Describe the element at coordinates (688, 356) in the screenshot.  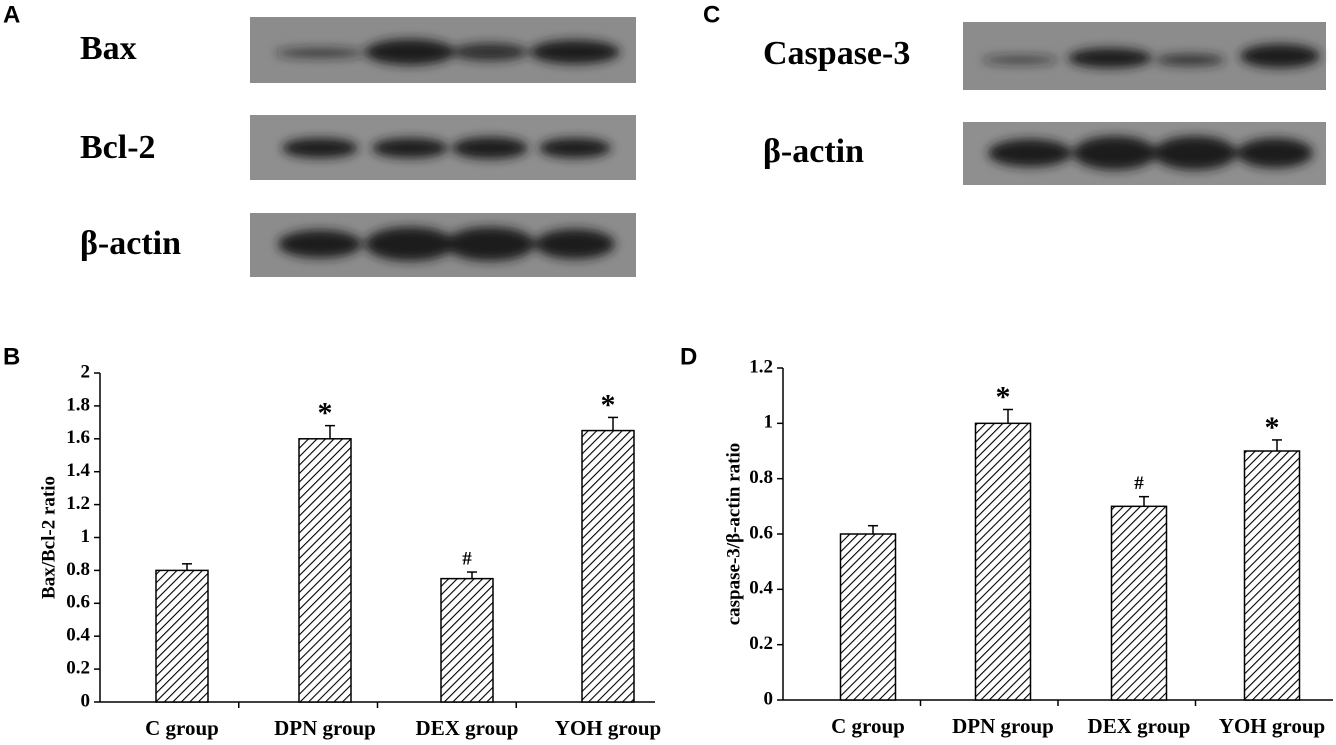
I see `panel-letter: D` at that location.